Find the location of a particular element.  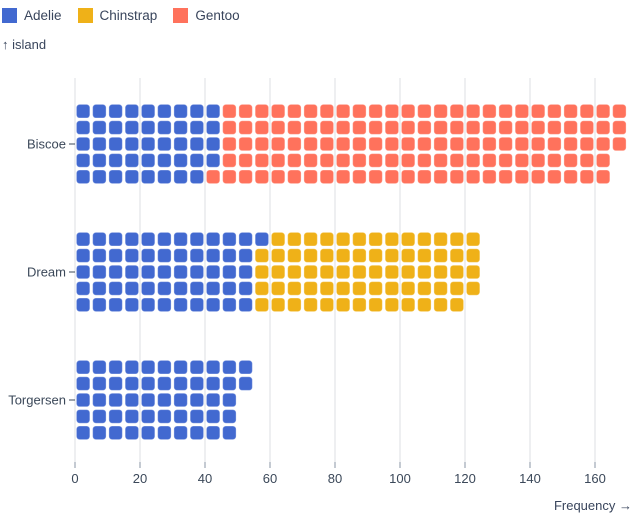

x-tick-label-120: 120 is located at coordinates (465, 478).